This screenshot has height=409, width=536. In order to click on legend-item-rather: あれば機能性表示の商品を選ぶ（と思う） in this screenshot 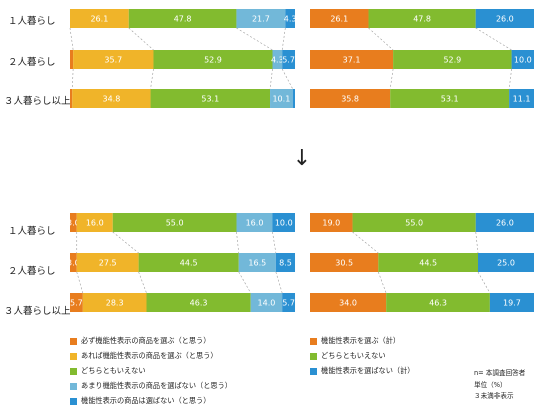, I will do `click(144, 356)`.